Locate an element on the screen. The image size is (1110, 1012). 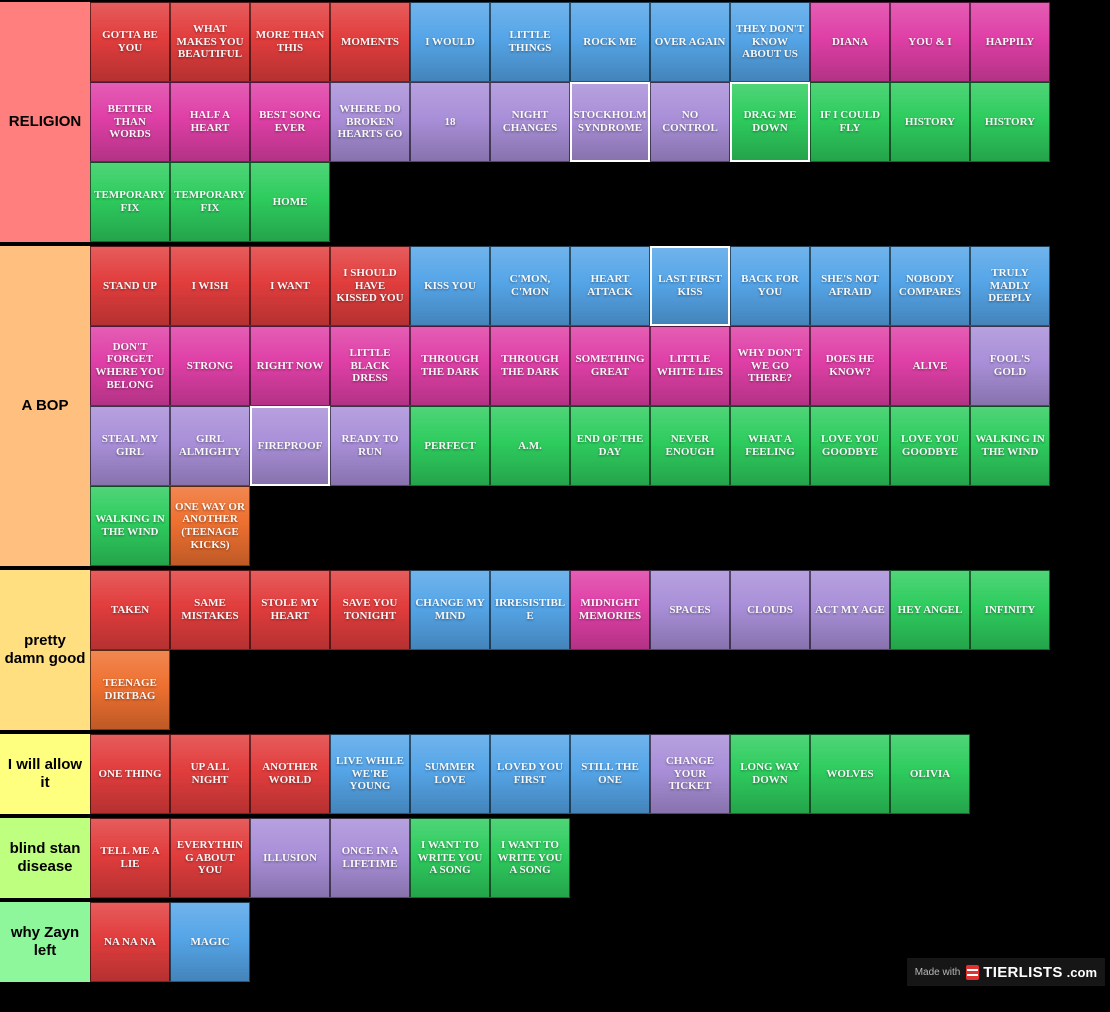
song-card: THEY DON'T KNOW ABOUT US is located at coordinates (770, 42).